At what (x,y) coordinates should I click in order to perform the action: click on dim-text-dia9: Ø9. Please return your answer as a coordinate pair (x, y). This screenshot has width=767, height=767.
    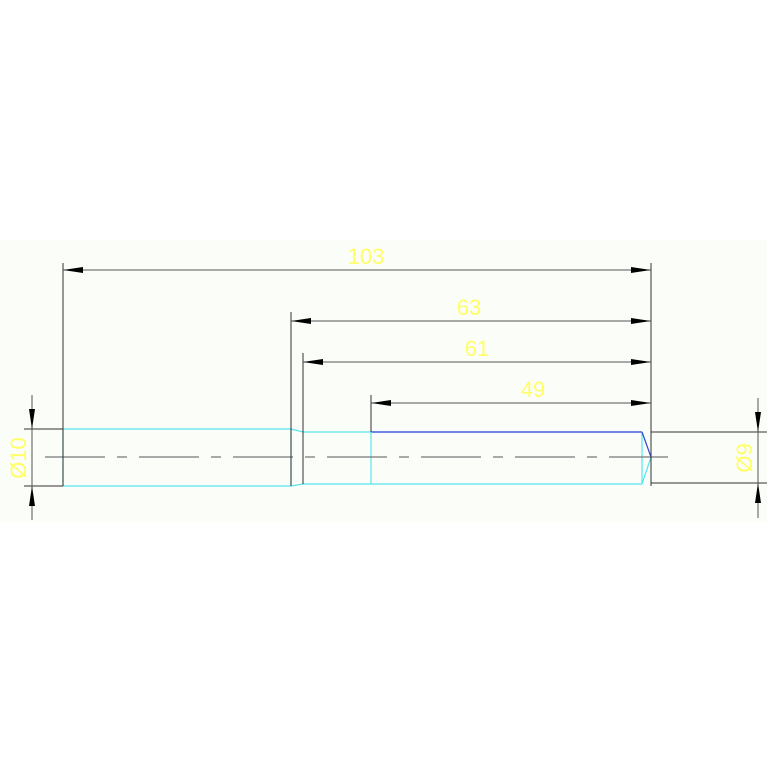
    Looking at the image, I should click on (744, 457).